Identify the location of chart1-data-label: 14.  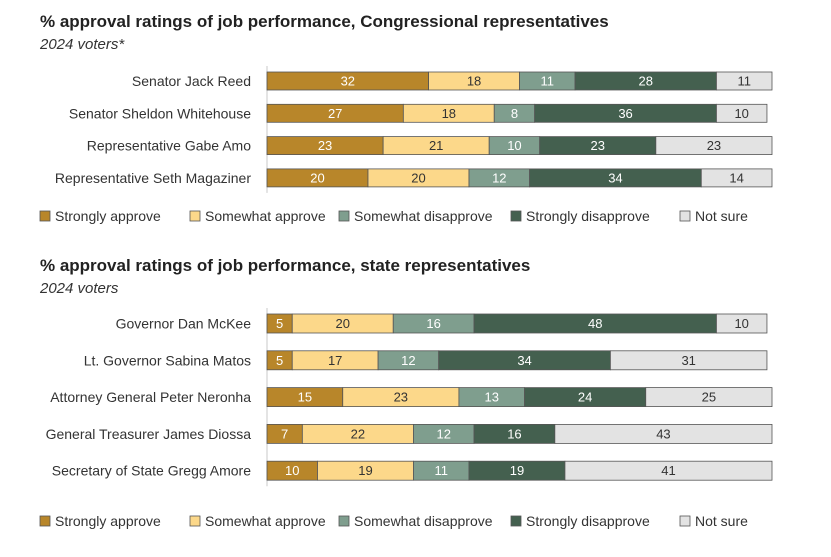
(736, 177).